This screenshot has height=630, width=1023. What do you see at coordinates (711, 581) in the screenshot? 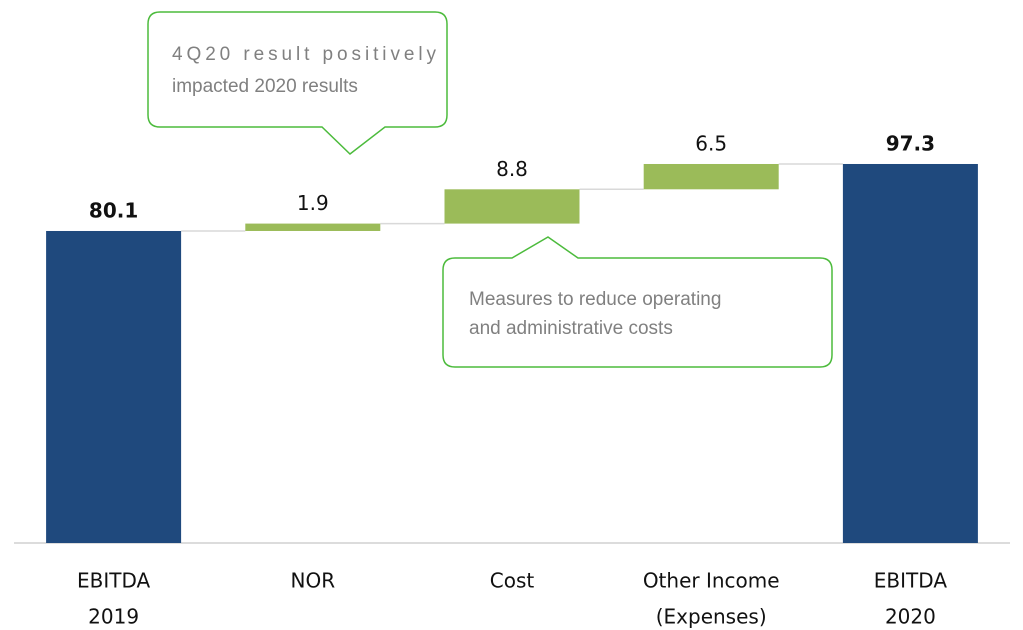
I see `x-tick-label: Other Income` at bounding box center [711, 581].